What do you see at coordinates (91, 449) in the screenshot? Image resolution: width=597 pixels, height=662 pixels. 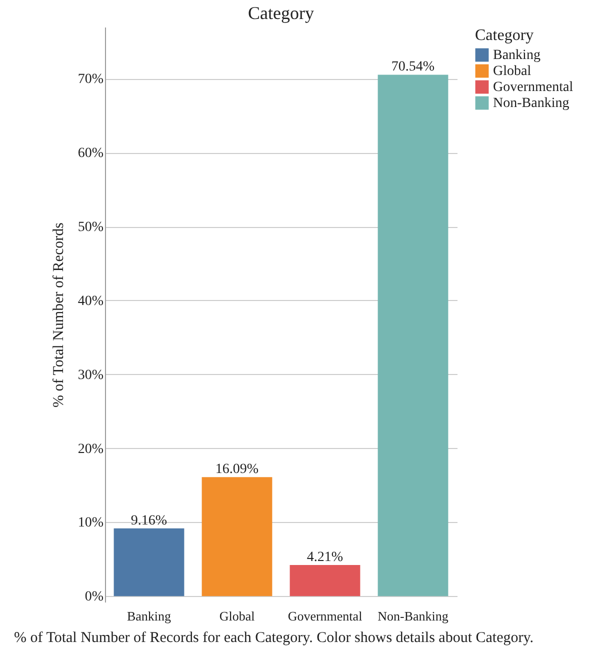 I see `y-tick-label: 20%` at bounding box center [91, 449].